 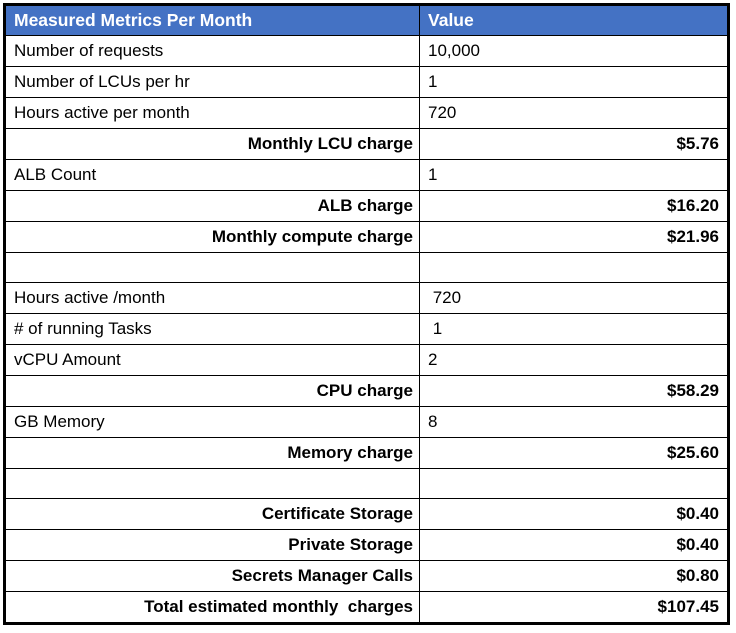 I want to click on table-row: Number of requests 10,000, so click(x=366, y=51).